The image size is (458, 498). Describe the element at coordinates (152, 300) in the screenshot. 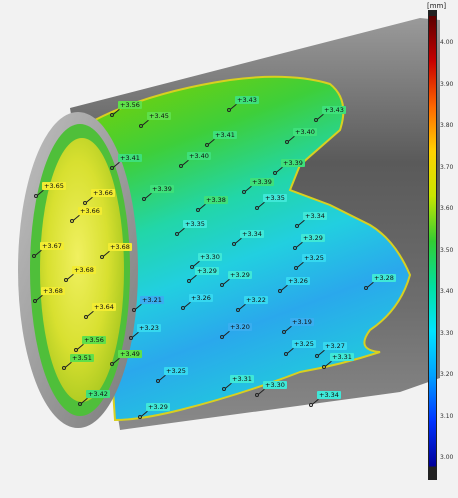

I see `measurement-label: +3.21` at that location.